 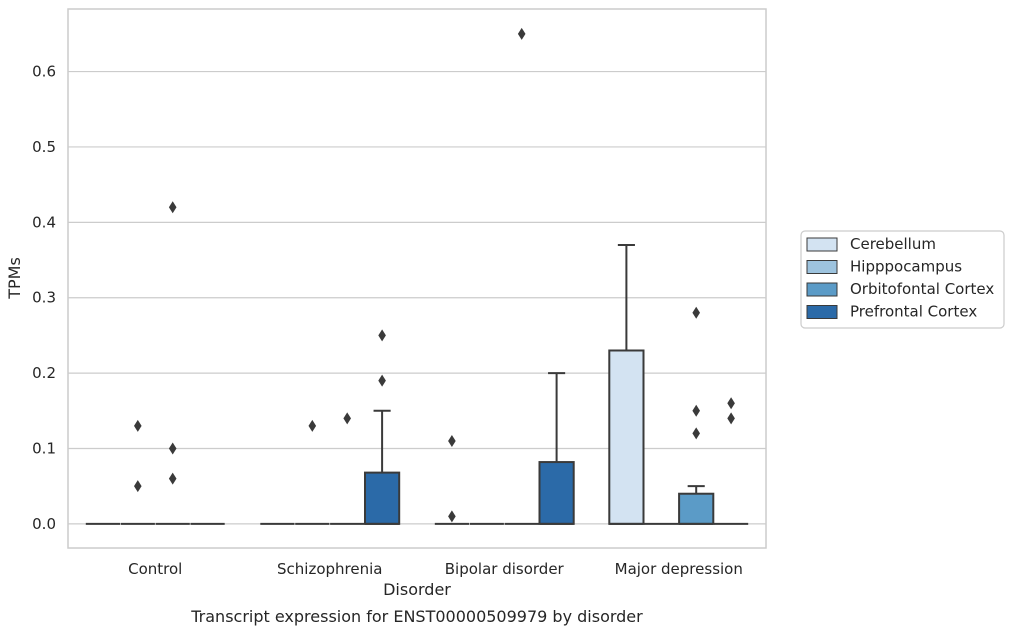 I want to click on x-tick-label: Major depression, so click(x=679, y=569).